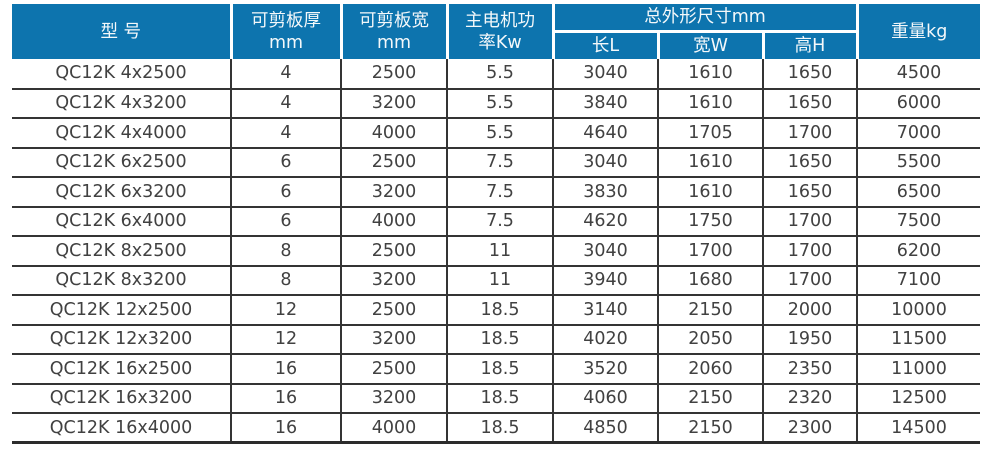  I want to click on table-row: QC12K 4x2500 4 2500 5.5 3040 1610 1650 4500, so click(496, 74).